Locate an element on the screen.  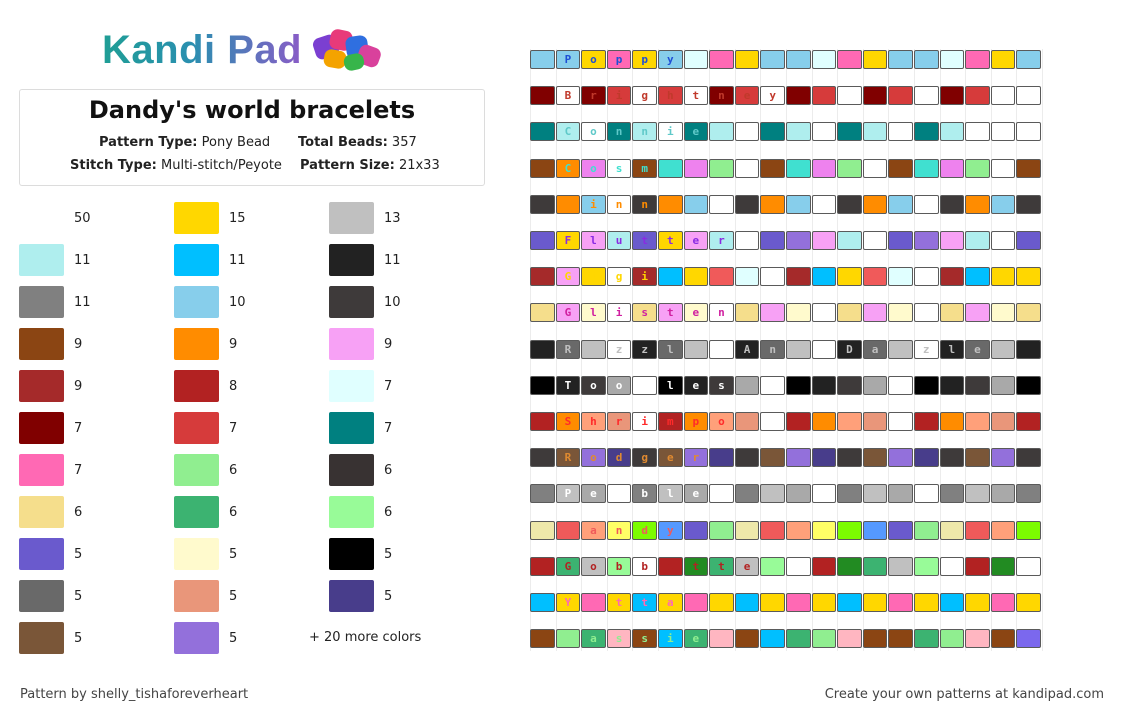
bead: g is located at coordinates (644, 458).